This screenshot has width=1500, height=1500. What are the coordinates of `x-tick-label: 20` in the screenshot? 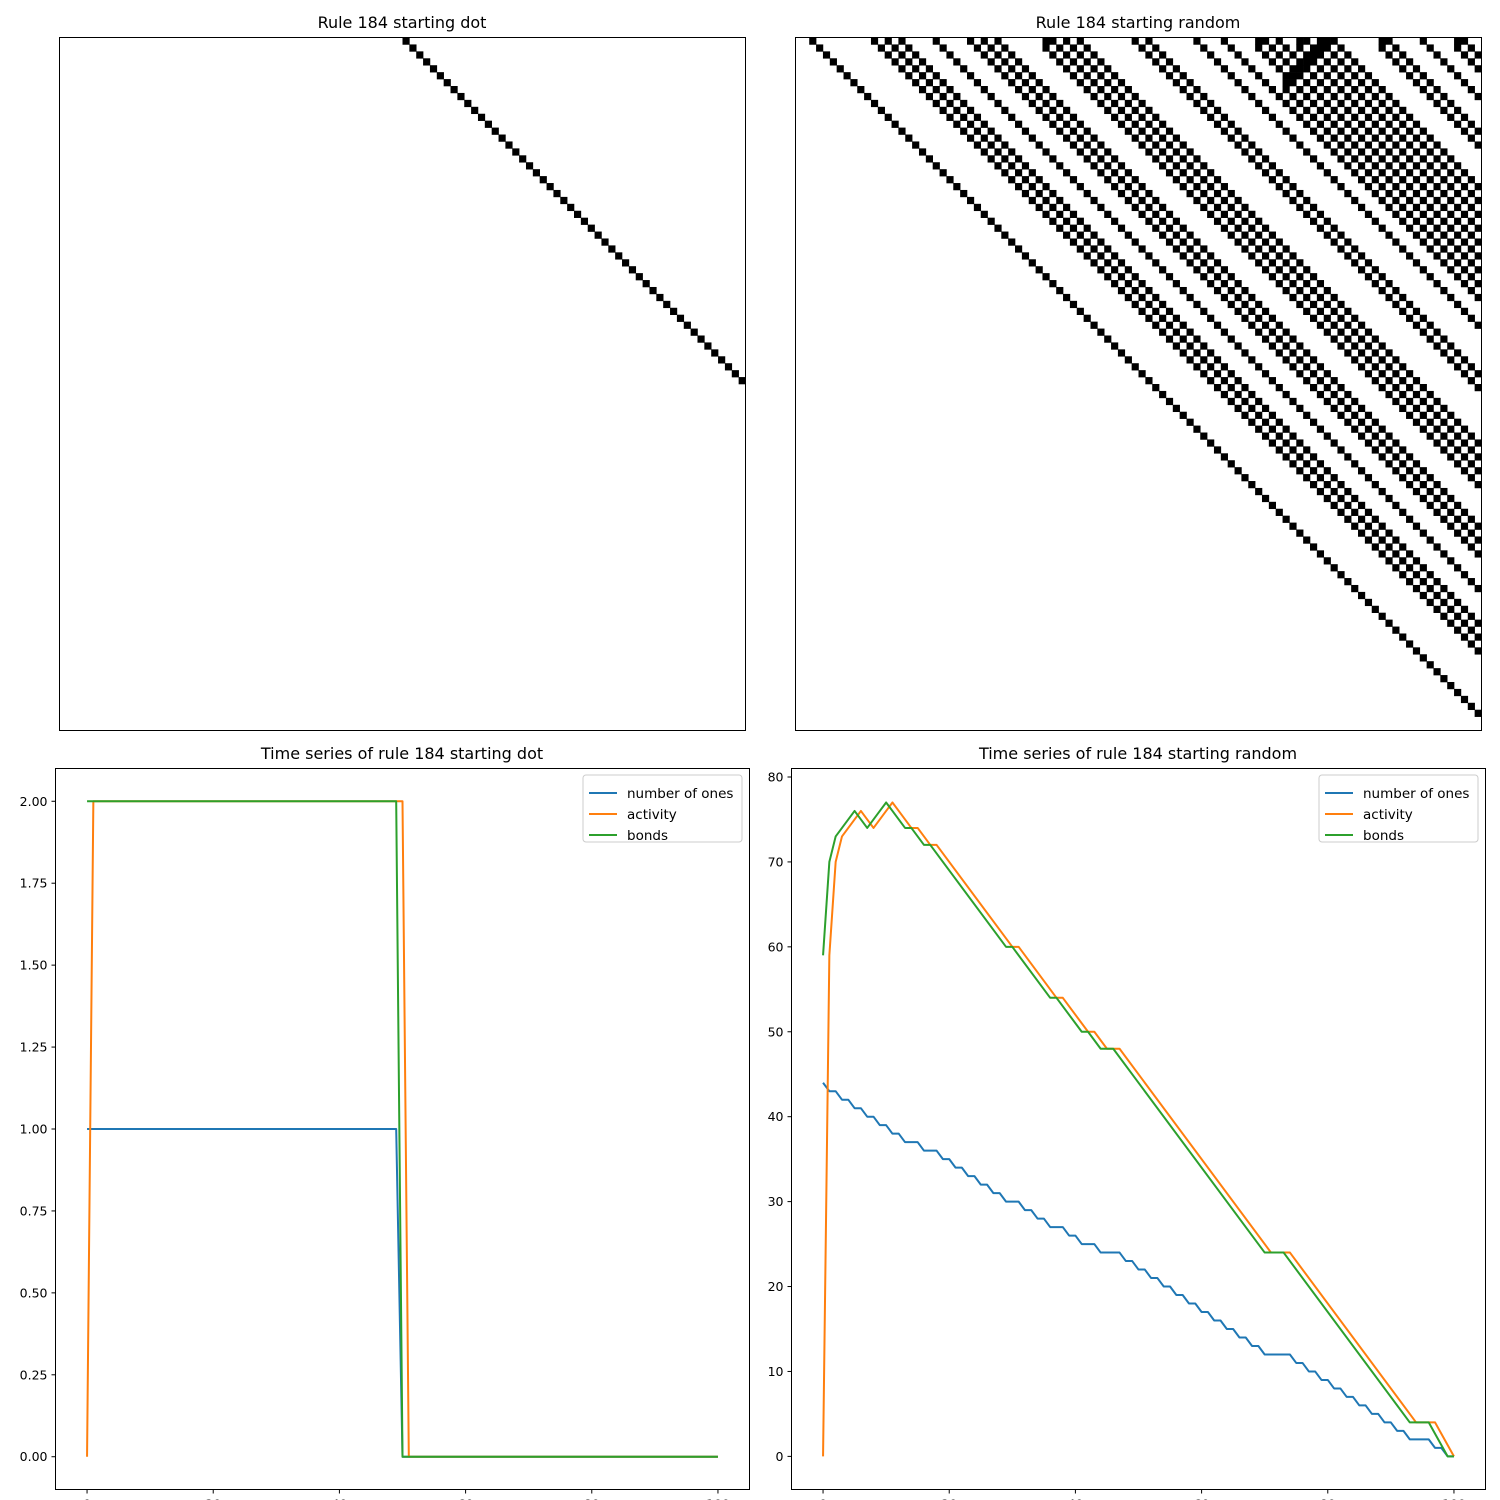 It's located at (949, 1498).